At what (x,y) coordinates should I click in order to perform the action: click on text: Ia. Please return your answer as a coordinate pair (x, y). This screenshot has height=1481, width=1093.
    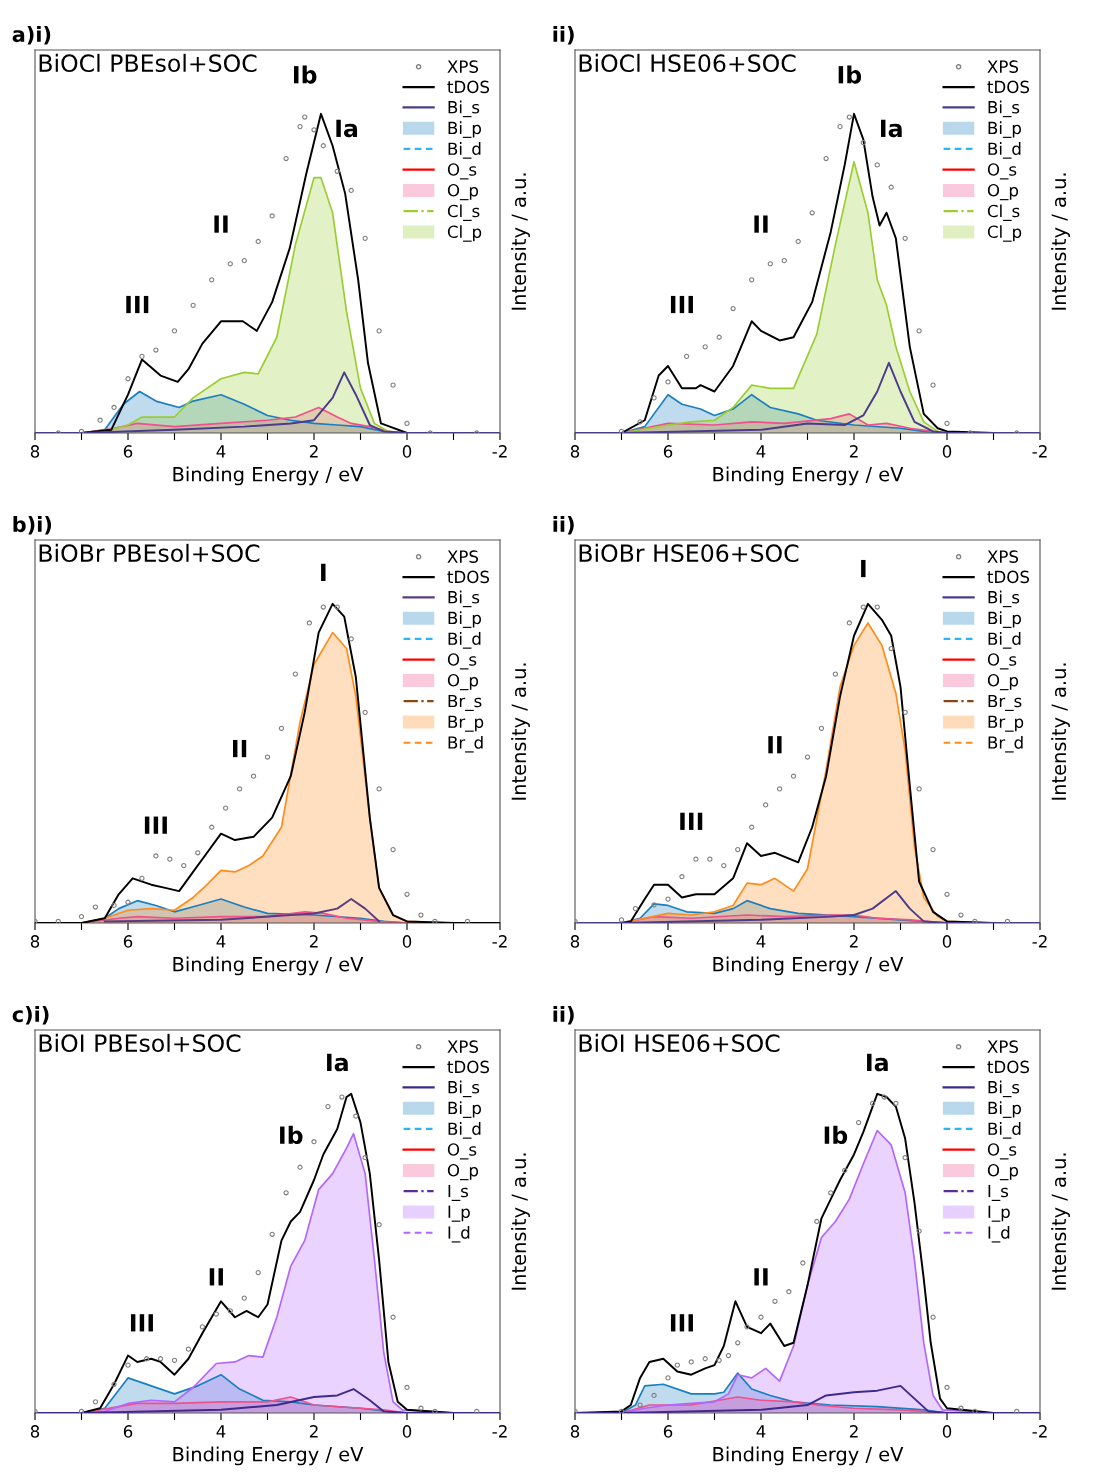
    Looking at the image, I should click on (877, 1062).